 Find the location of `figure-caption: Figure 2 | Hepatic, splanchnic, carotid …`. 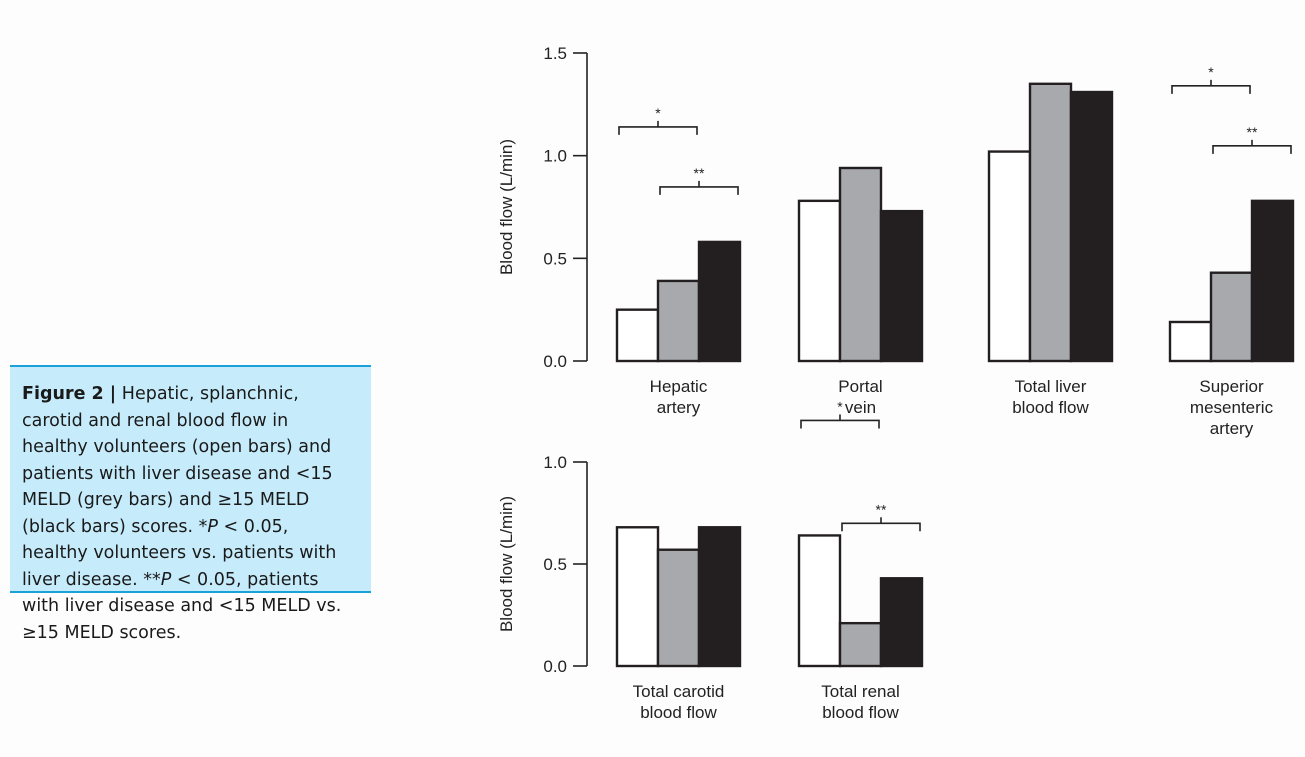

figure-caption: Figure 2 | Hepatic, splanchnic, carotid … is located at coordinates (190, 504).